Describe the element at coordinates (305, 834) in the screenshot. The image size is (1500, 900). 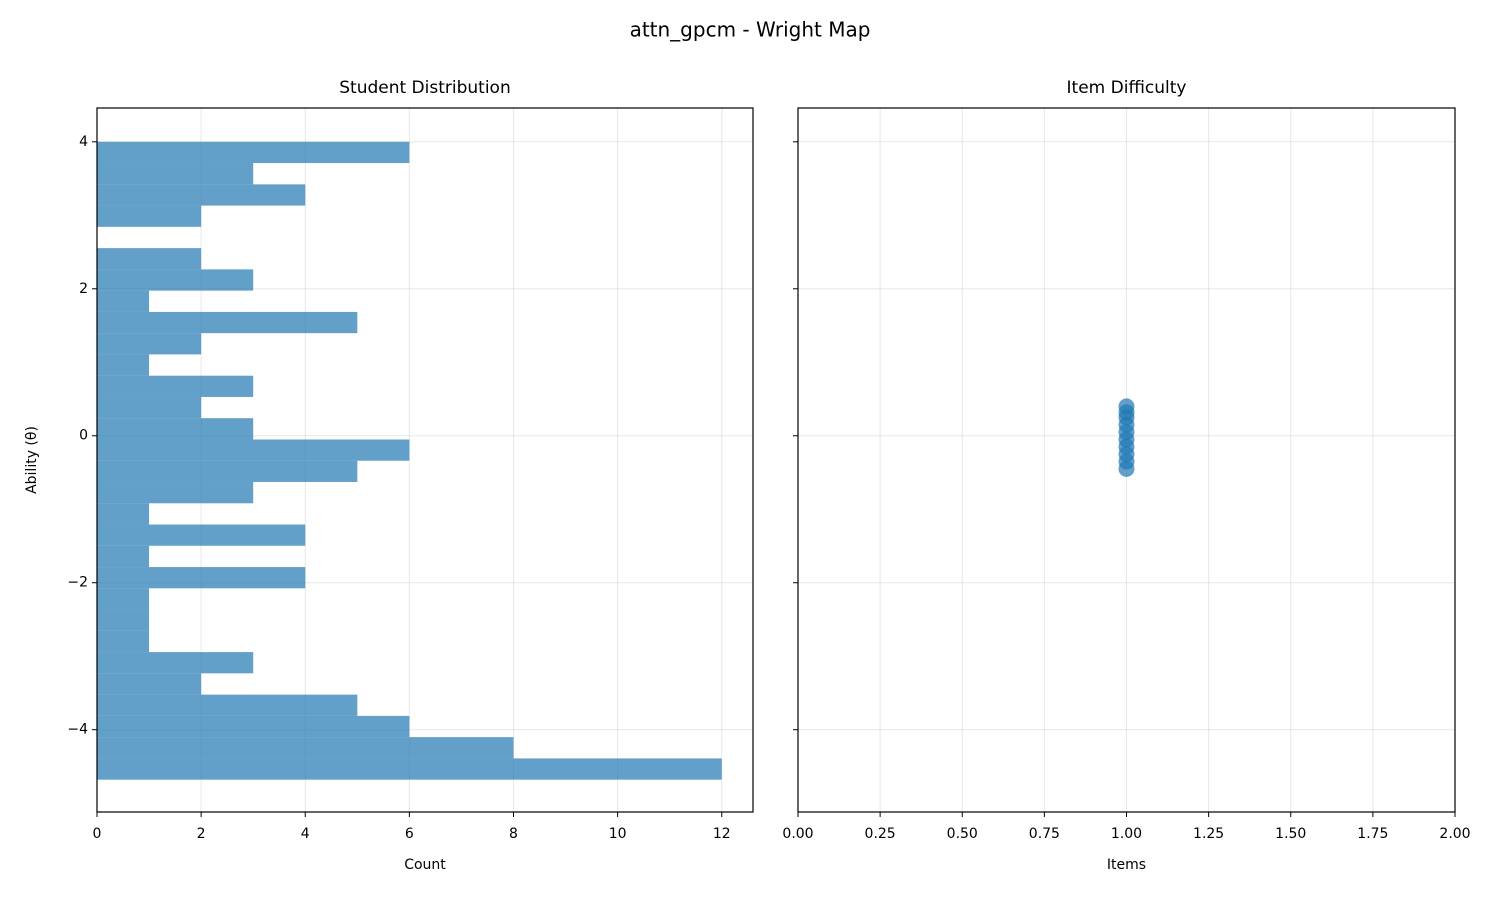
I see `x-tick-label: 4` at that location.